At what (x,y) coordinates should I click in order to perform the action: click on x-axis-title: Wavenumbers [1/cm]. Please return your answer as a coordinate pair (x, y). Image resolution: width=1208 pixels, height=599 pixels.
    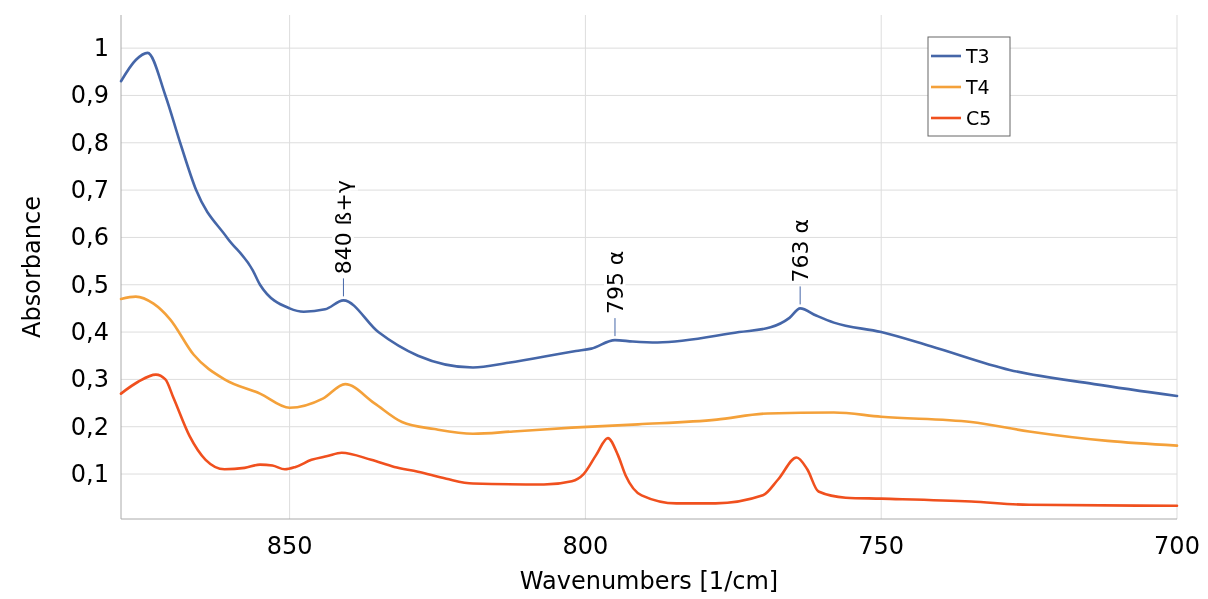
    Looking at the image, I should click on (649, 581).